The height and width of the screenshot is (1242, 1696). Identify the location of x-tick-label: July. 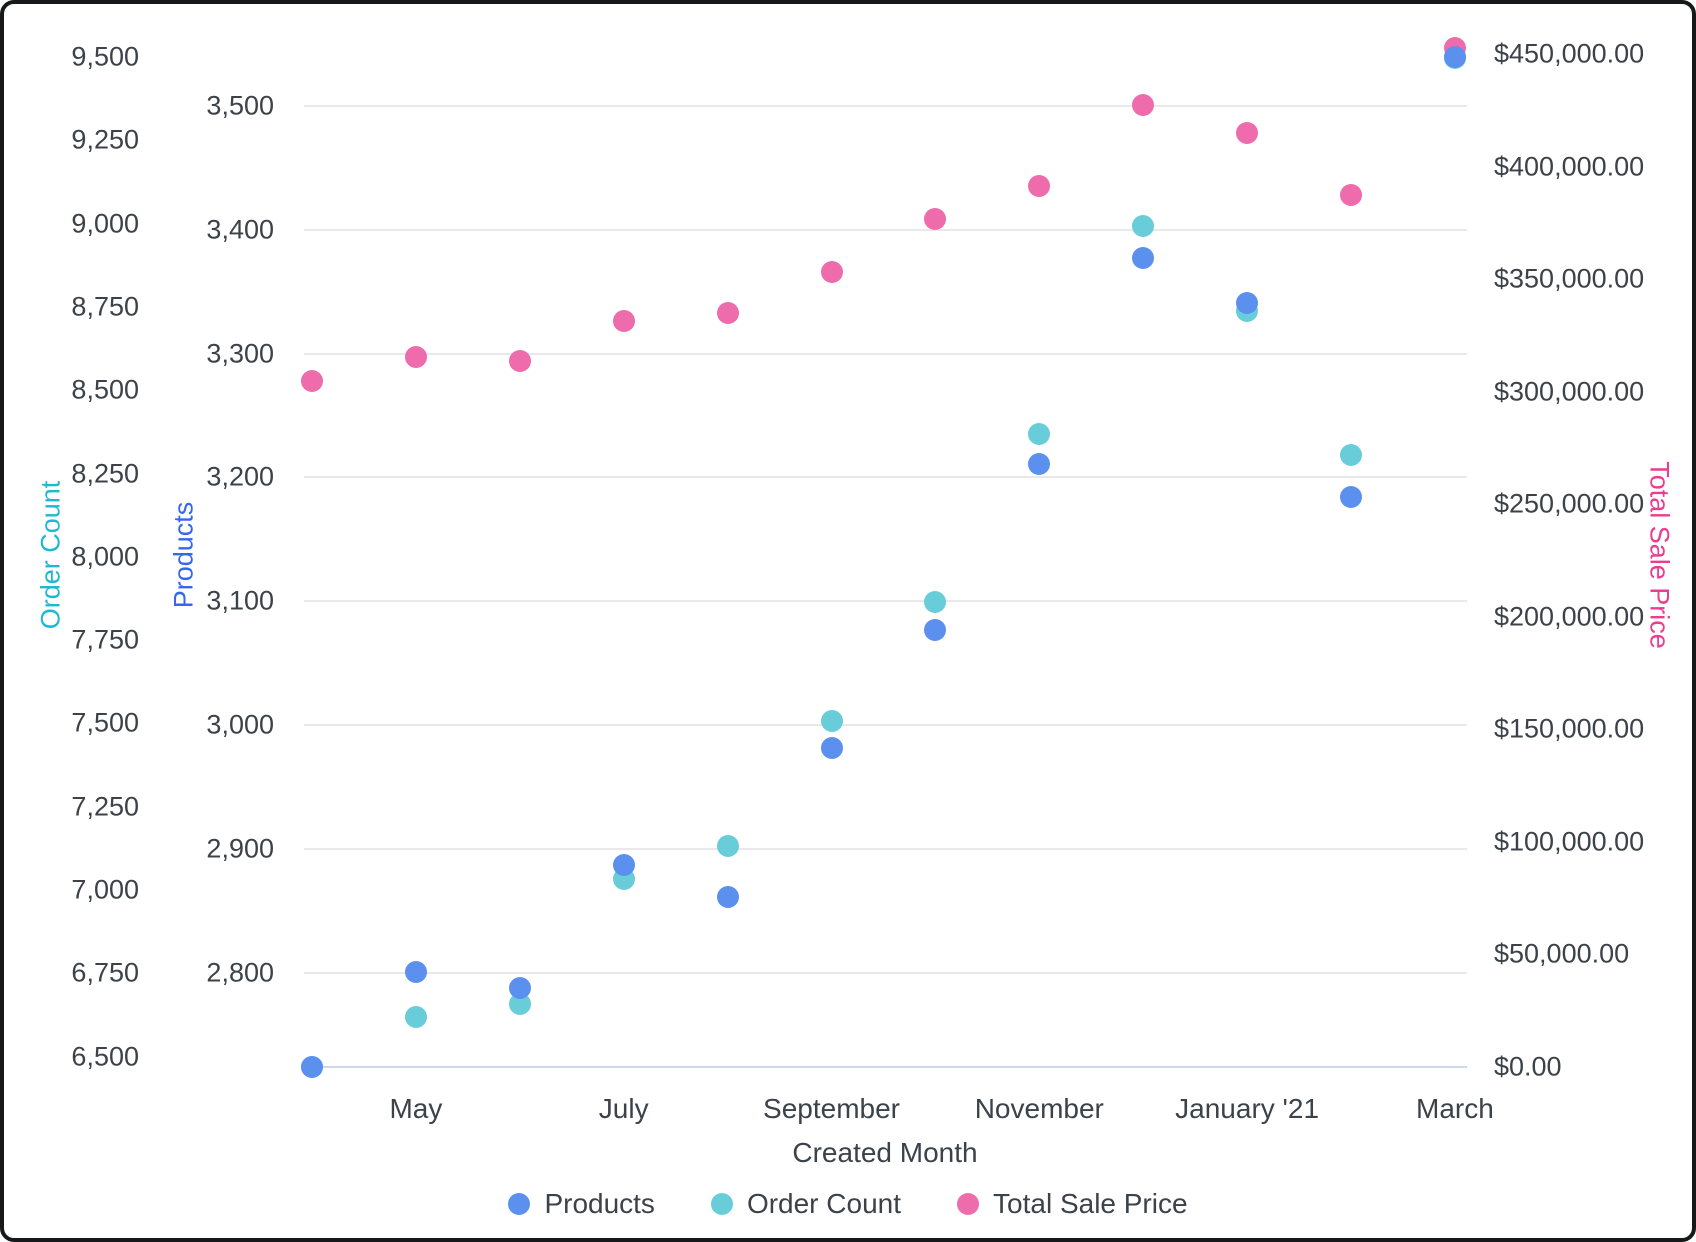
(623, 1108).